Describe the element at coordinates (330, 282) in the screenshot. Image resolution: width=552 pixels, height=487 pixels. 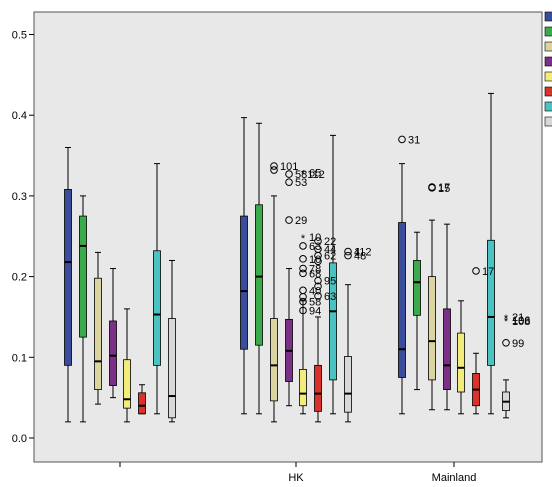
I see `outlier-label: 95` at that location.